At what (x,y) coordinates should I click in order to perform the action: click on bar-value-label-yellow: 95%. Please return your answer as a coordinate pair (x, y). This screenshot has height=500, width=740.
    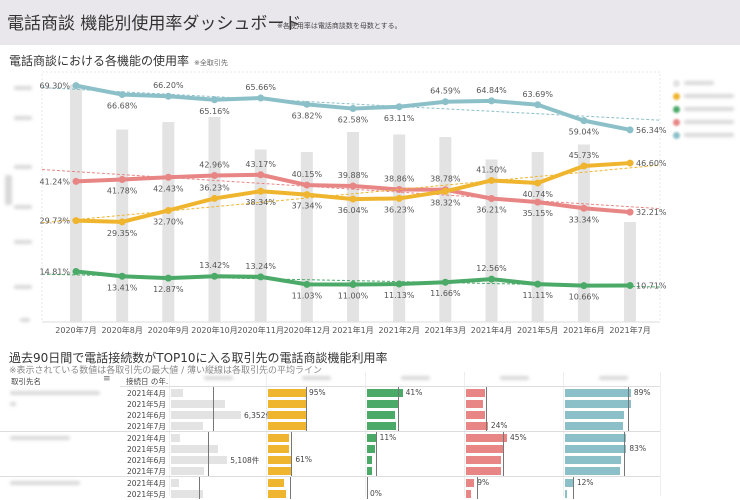
    Looking at the image, I should click on (317, 392).